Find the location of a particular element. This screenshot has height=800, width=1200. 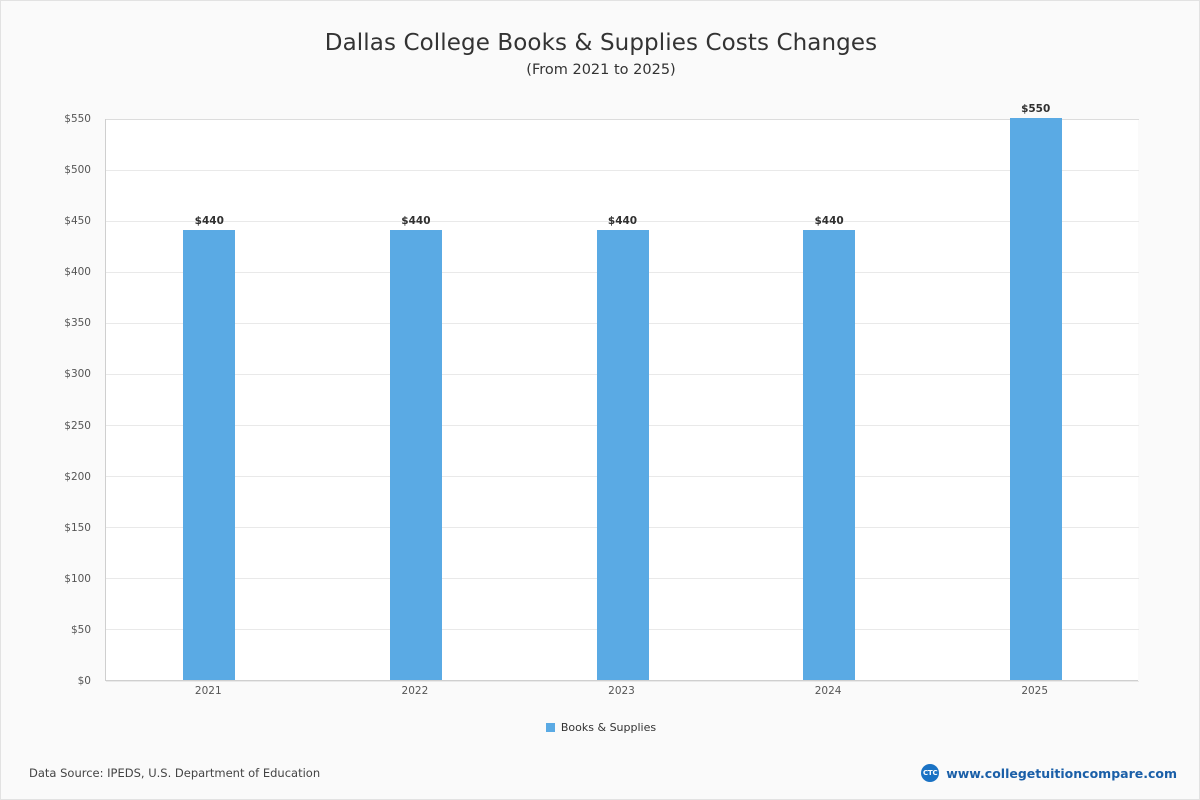

x-axis-tick-label: 2025 is located at coordinates (1035, 691).